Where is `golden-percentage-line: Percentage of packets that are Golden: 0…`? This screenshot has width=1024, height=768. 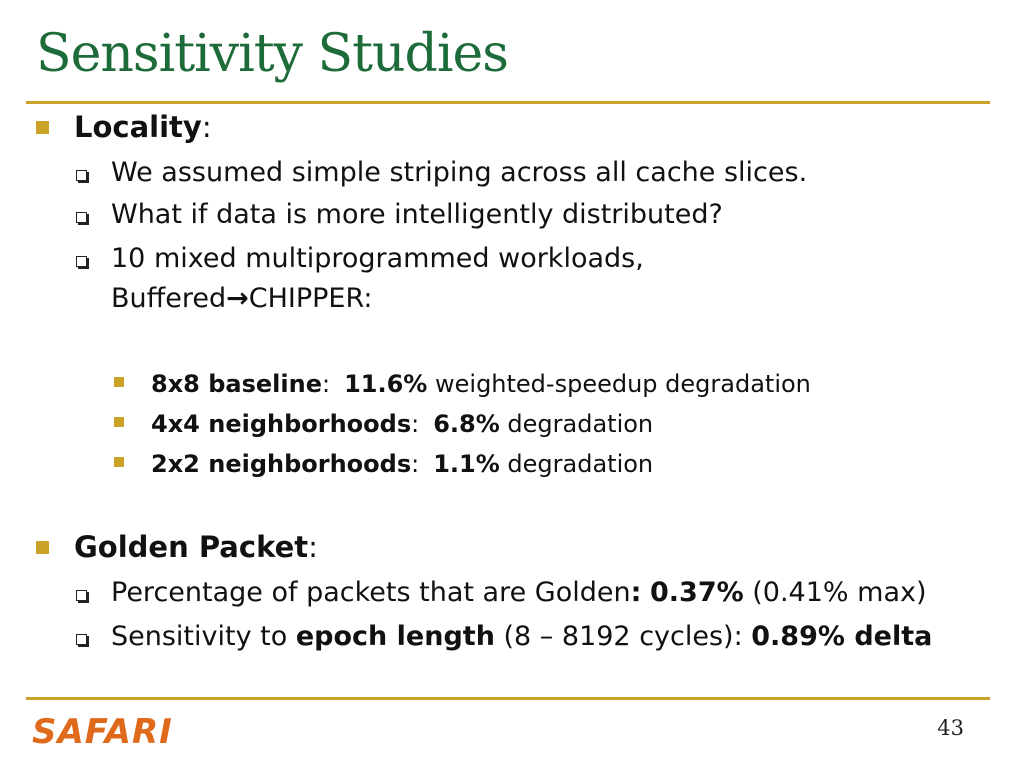
golden-percentage-line: Percentage of packets that are Golden: 0… is located at coordinates (519, 592).